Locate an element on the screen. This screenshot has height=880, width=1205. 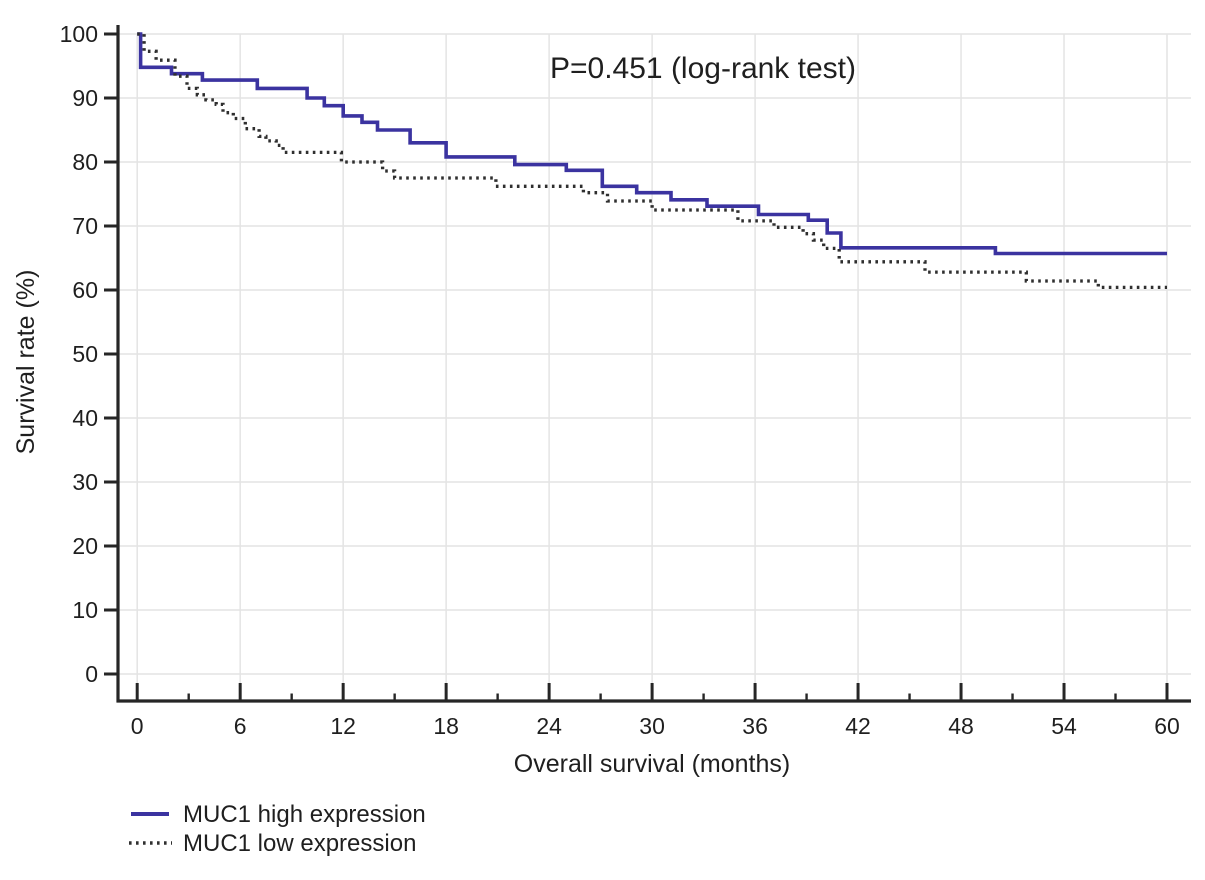
y-tick-label: 40 is located at coordinates (85, 418).